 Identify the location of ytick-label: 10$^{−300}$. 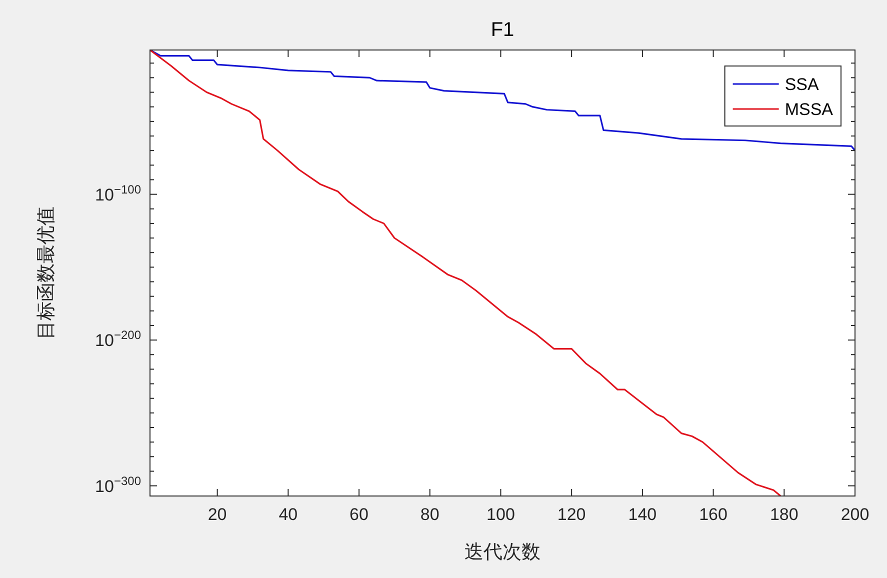
(118, 485).